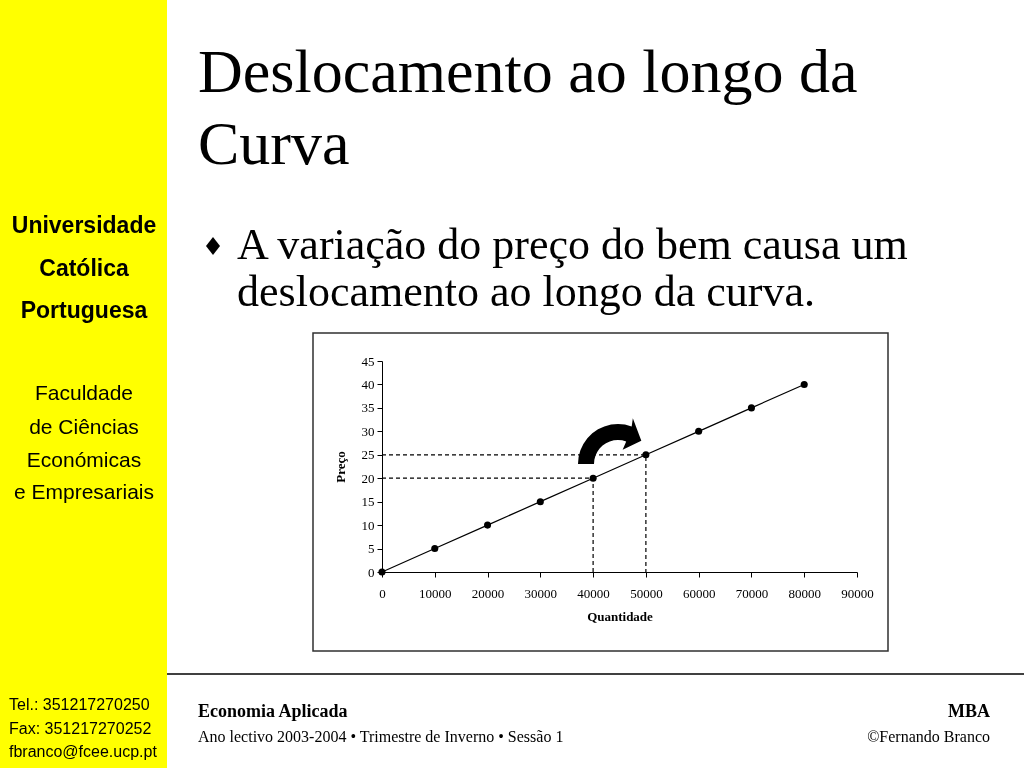 This screenshot has width=1024, height=768. What do you see at coordinates (84, 225) in the screenshot?
I see `text: Universidade` at bounding box center [84, 225].